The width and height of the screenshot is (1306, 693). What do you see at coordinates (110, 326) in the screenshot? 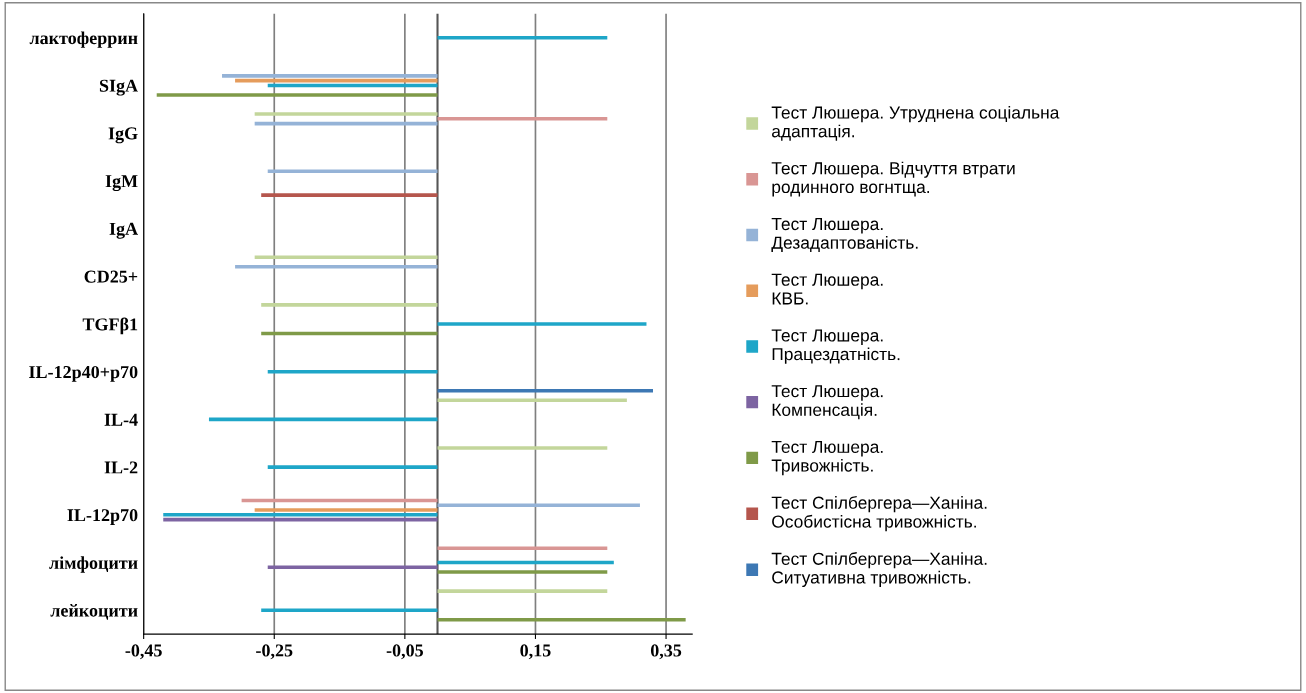
I see `y-tick-label: TGFβ1` at bounding box center [110, 326].